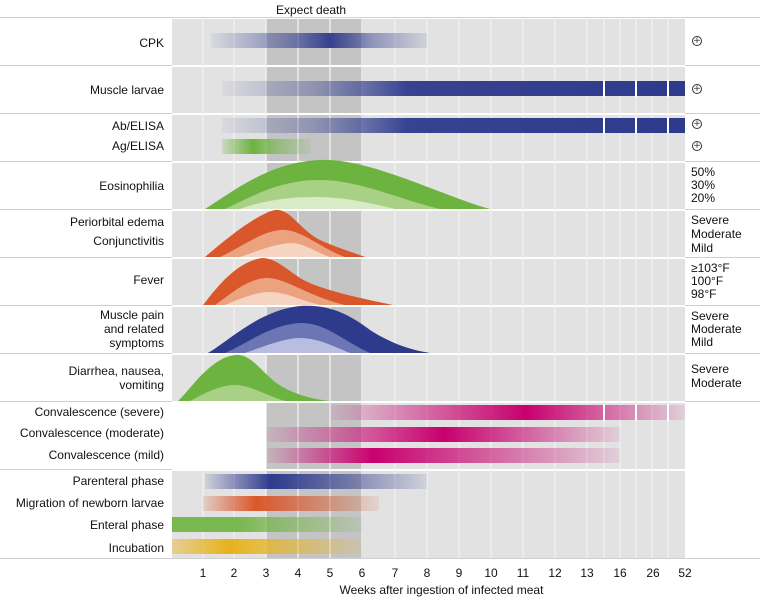 This screenshot has width=760, height=600. Describe the element at coordinates (137, 146) in the screenshot. I see `row-label-ag-elisa: Ag/ELISA` at that location.